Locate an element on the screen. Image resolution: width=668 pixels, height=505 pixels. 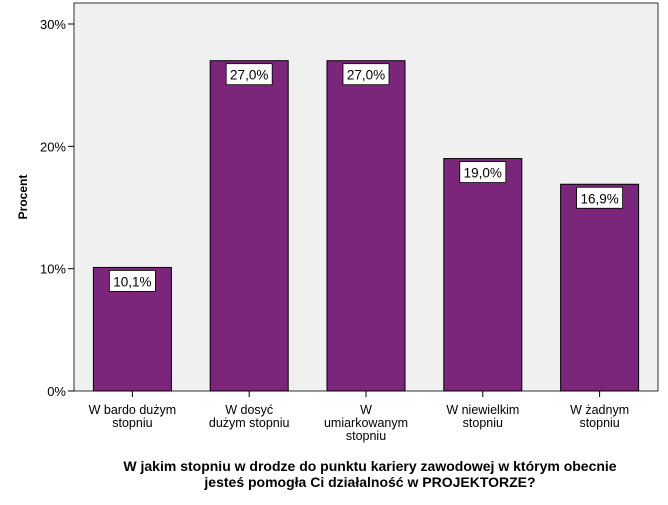
y-axis: 0% 10% 20% 30% is located at coordinates (57, 208).